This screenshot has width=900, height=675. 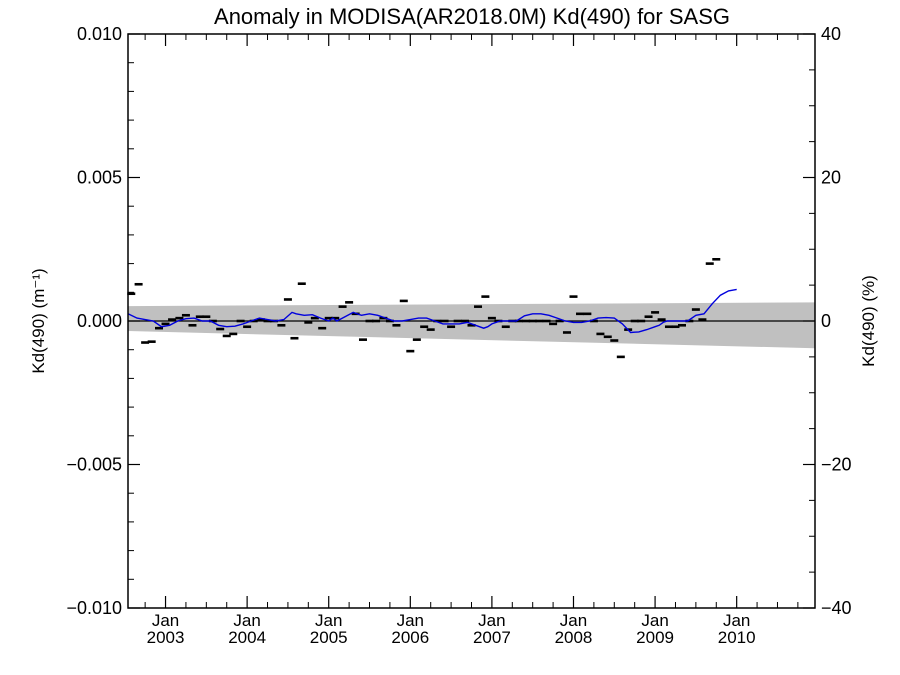 What do you see at coordinates (99, 34) in the screenshot?
I see `y-left-tick-label: 0.010` at bounding box center [99, 34].